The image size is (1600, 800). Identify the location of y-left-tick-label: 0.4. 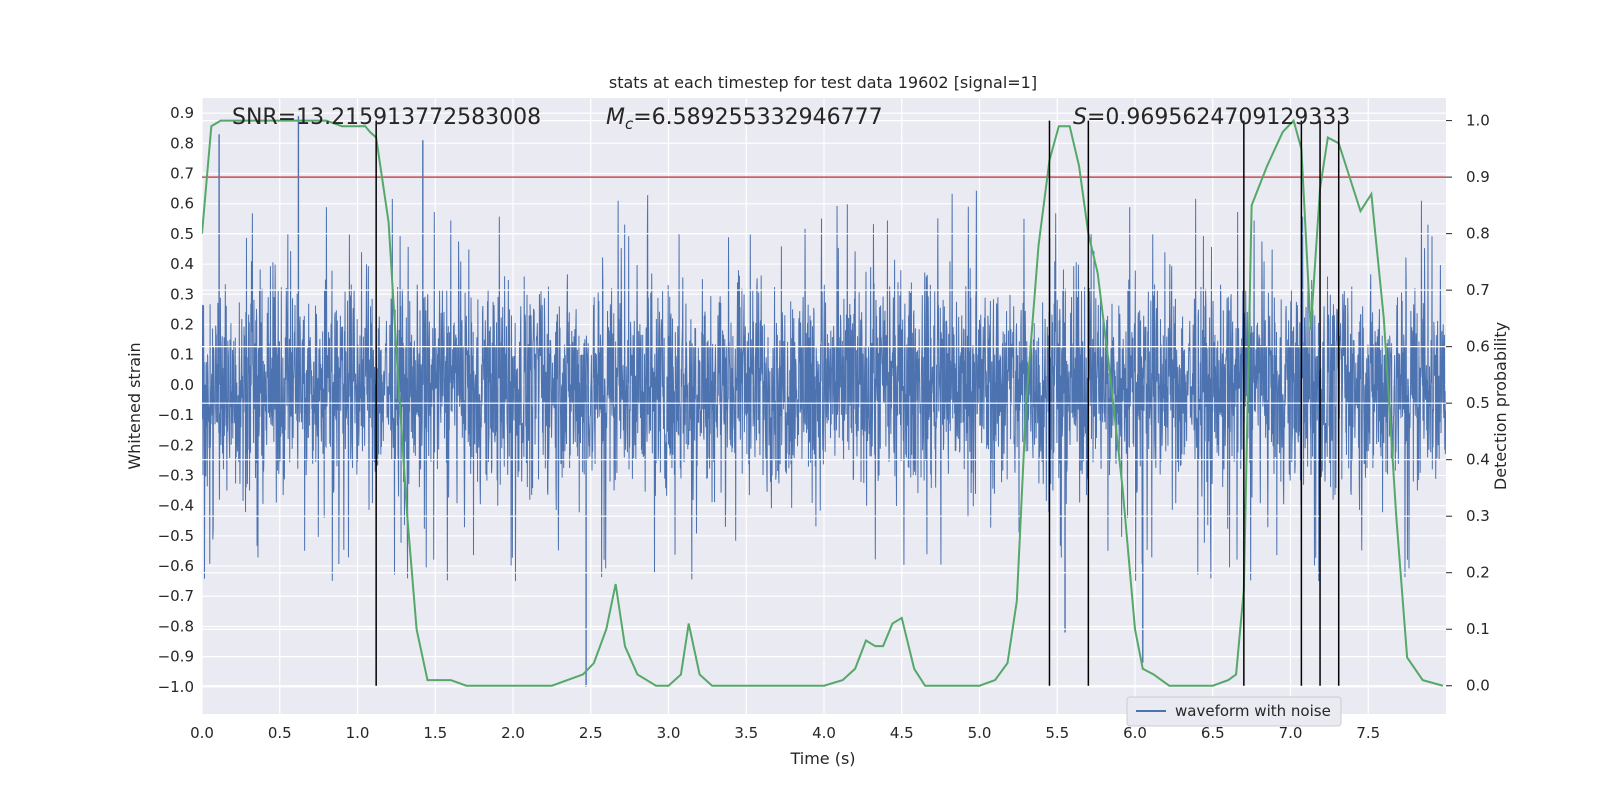
(182, 264).